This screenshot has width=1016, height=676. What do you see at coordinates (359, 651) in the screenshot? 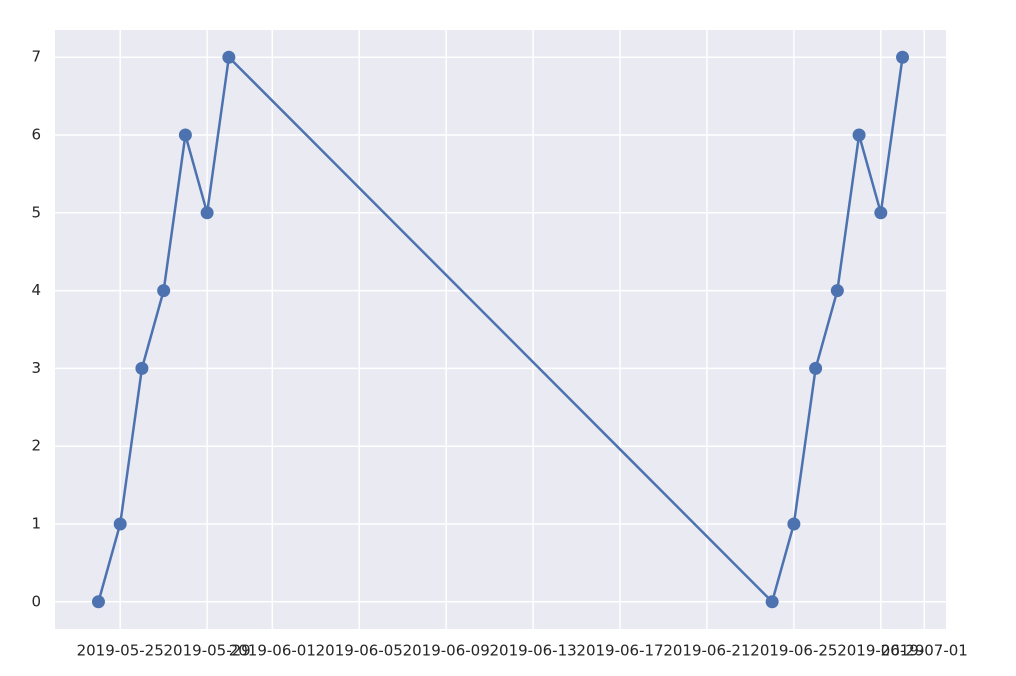
I see `x-tick-label: 2019-06-05` at bounding box center [359, 651].